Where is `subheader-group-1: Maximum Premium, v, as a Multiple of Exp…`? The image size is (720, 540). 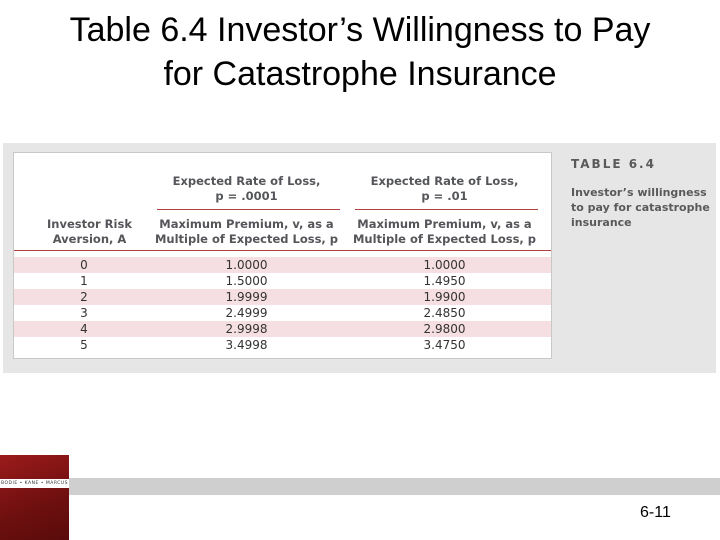
subheader-group-1: Maximum Premium, v, as a Multiple of Exp… is located at coordinates (246, 232).